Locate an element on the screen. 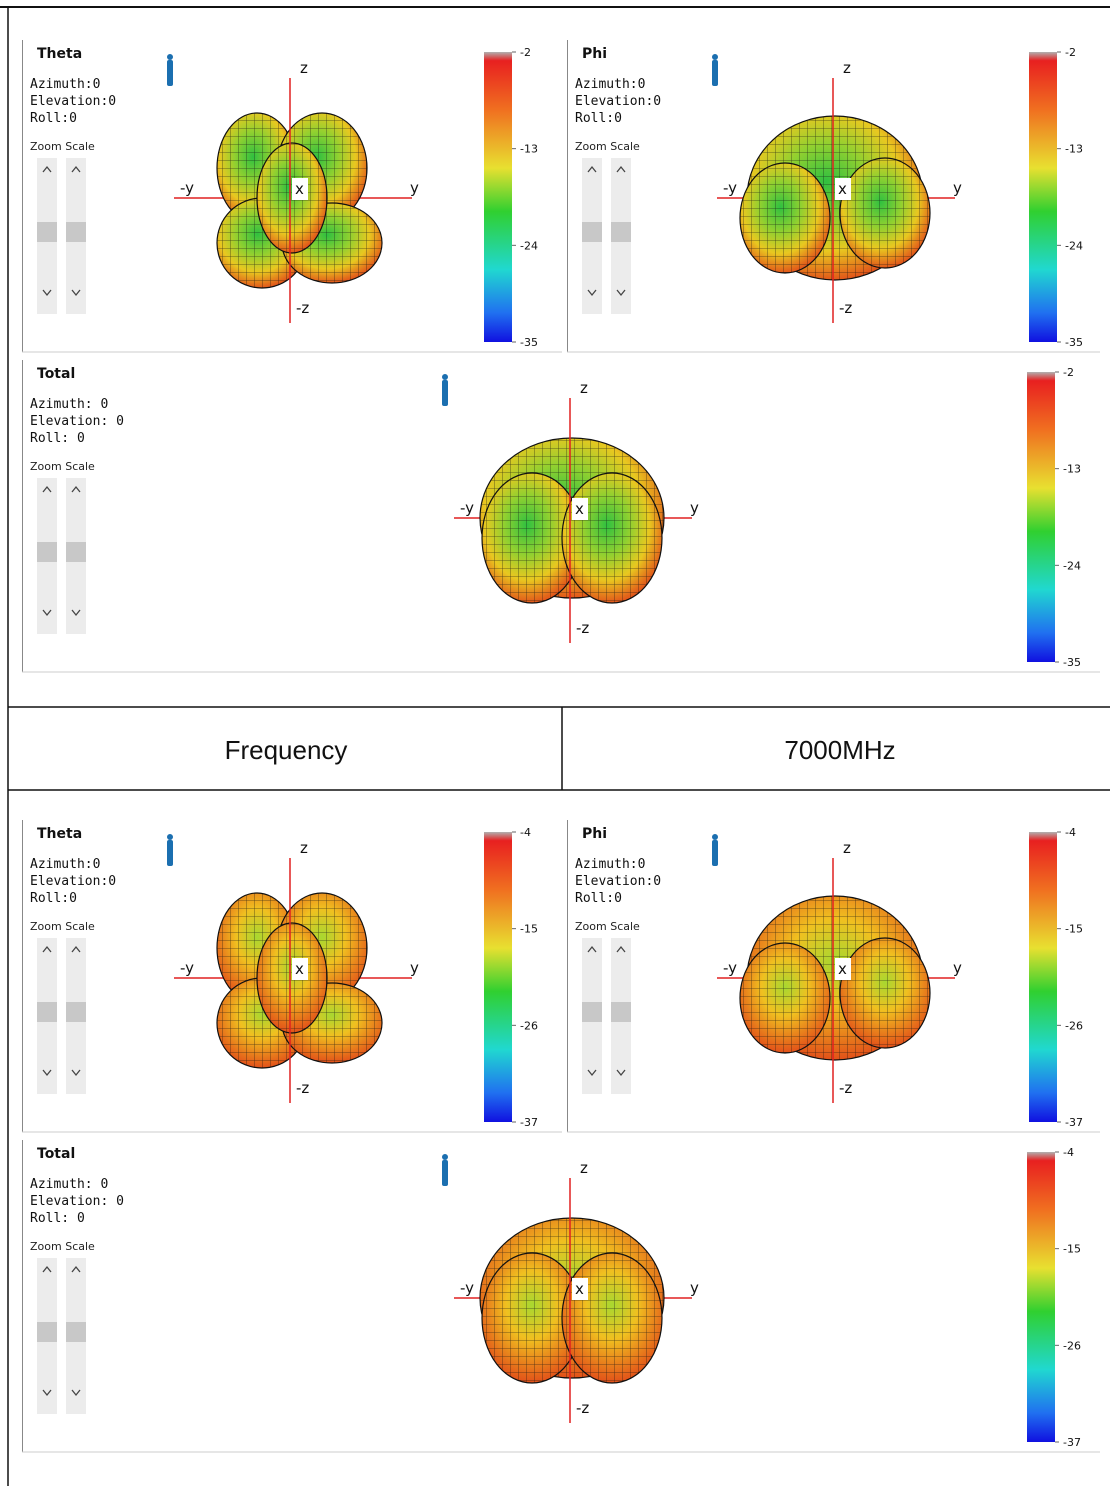 This screenshot has width=1110, height=1486. colorbar-tick-label: -37 is located at coordinates (529, 1122).